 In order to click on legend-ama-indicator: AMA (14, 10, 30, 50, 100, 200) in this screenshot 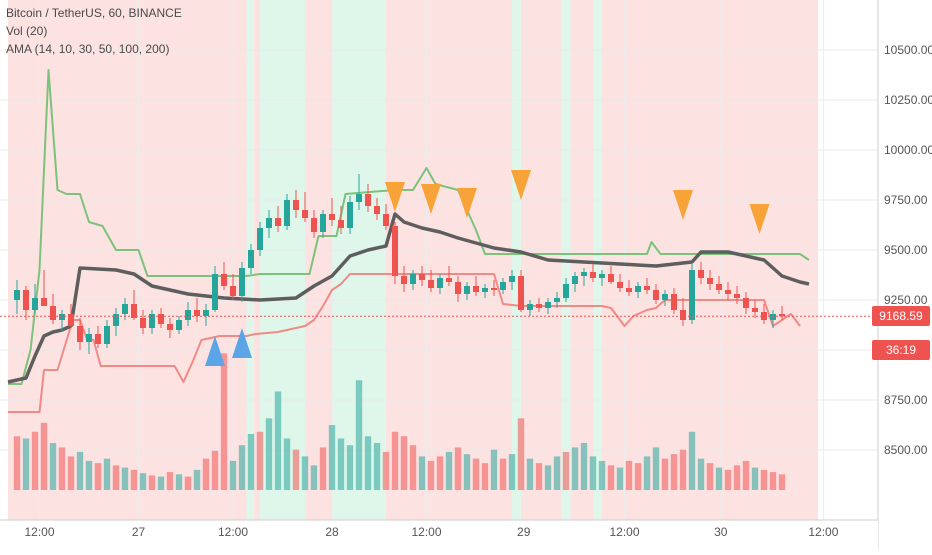, I will do `click(88, 49)`.